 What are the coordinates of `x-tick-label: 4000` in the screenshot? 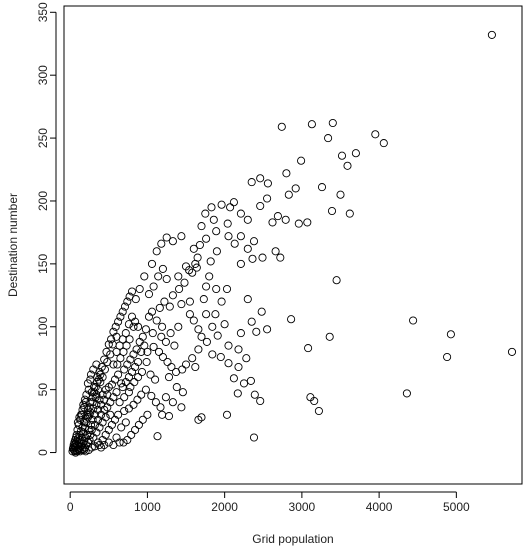 It's located at (379, 507).